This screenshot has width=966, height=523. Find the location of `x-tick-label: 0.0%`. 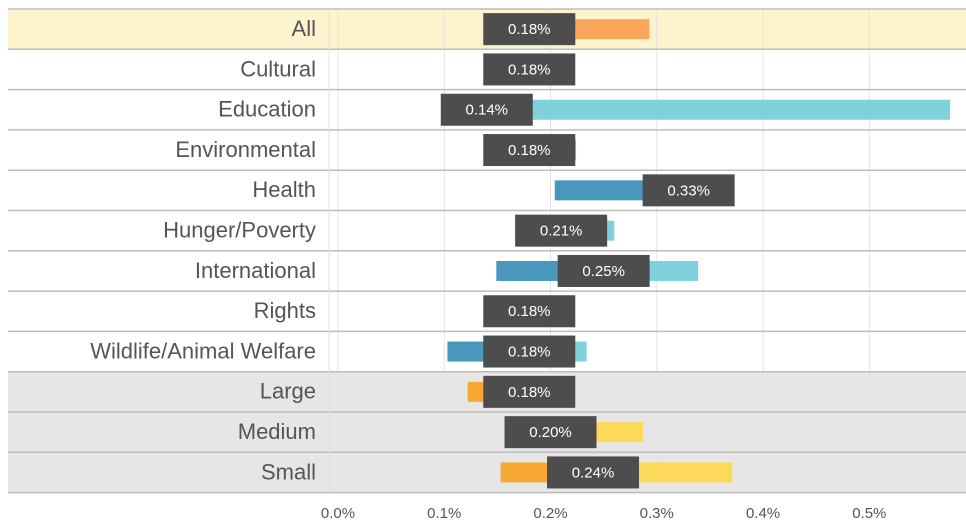

x-tick-label: 0.0% is located at coordinates (338, 513).